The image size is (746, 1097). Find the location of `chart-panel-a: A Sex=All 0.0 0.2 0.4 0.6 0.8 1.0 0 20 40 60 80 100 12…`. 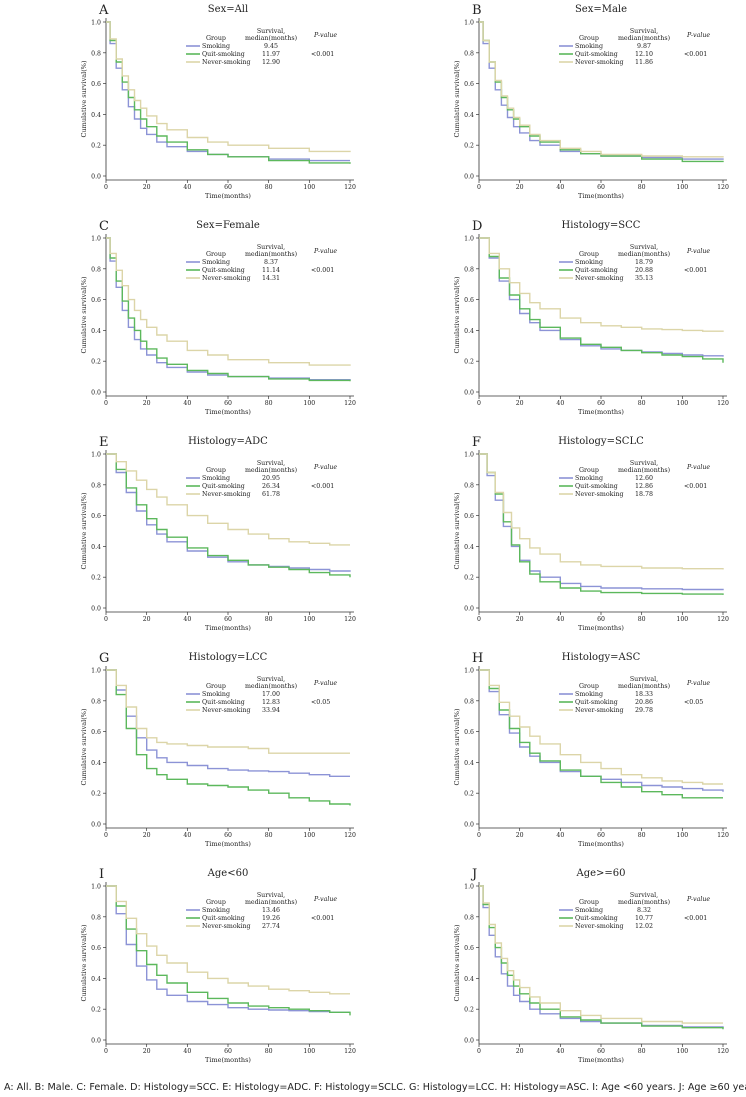

chart-panel-a: A Sex=All 0.0 0.2 0.4 0.6 0.8 1.0 0 20 40 60 80 100 12… is located at coordinates (218, 101).